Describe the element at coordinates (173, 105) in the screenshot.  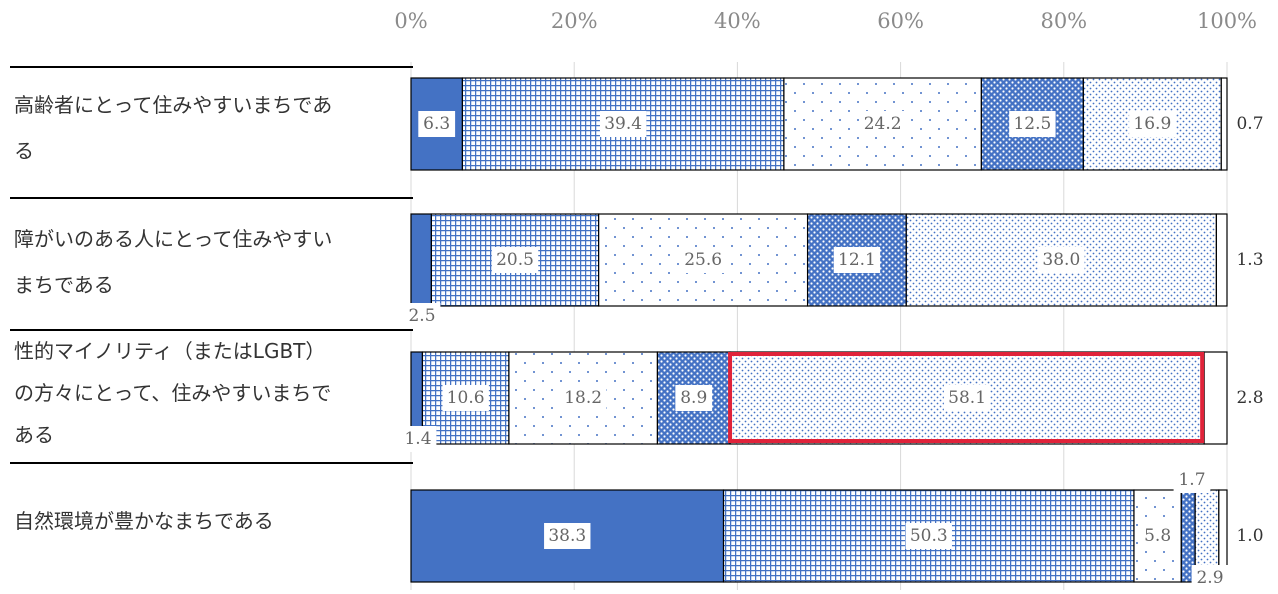
I see `category-label: 高齢者にとって住みやすいまちであ` at that location.